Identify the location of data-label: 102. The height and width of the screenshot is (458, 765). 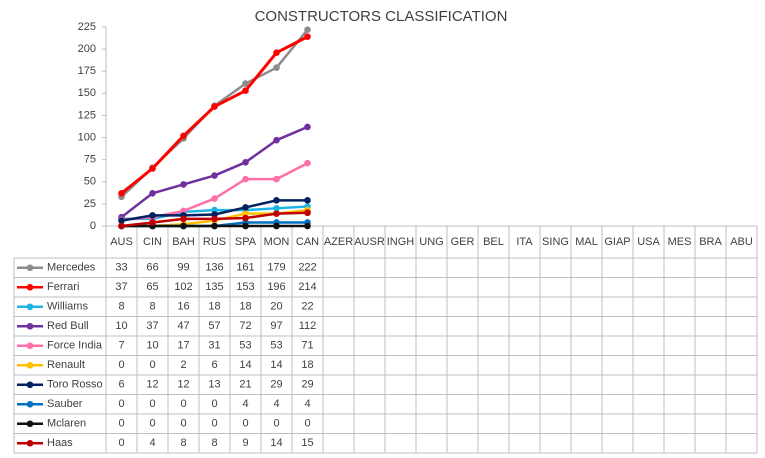
(183, 287).